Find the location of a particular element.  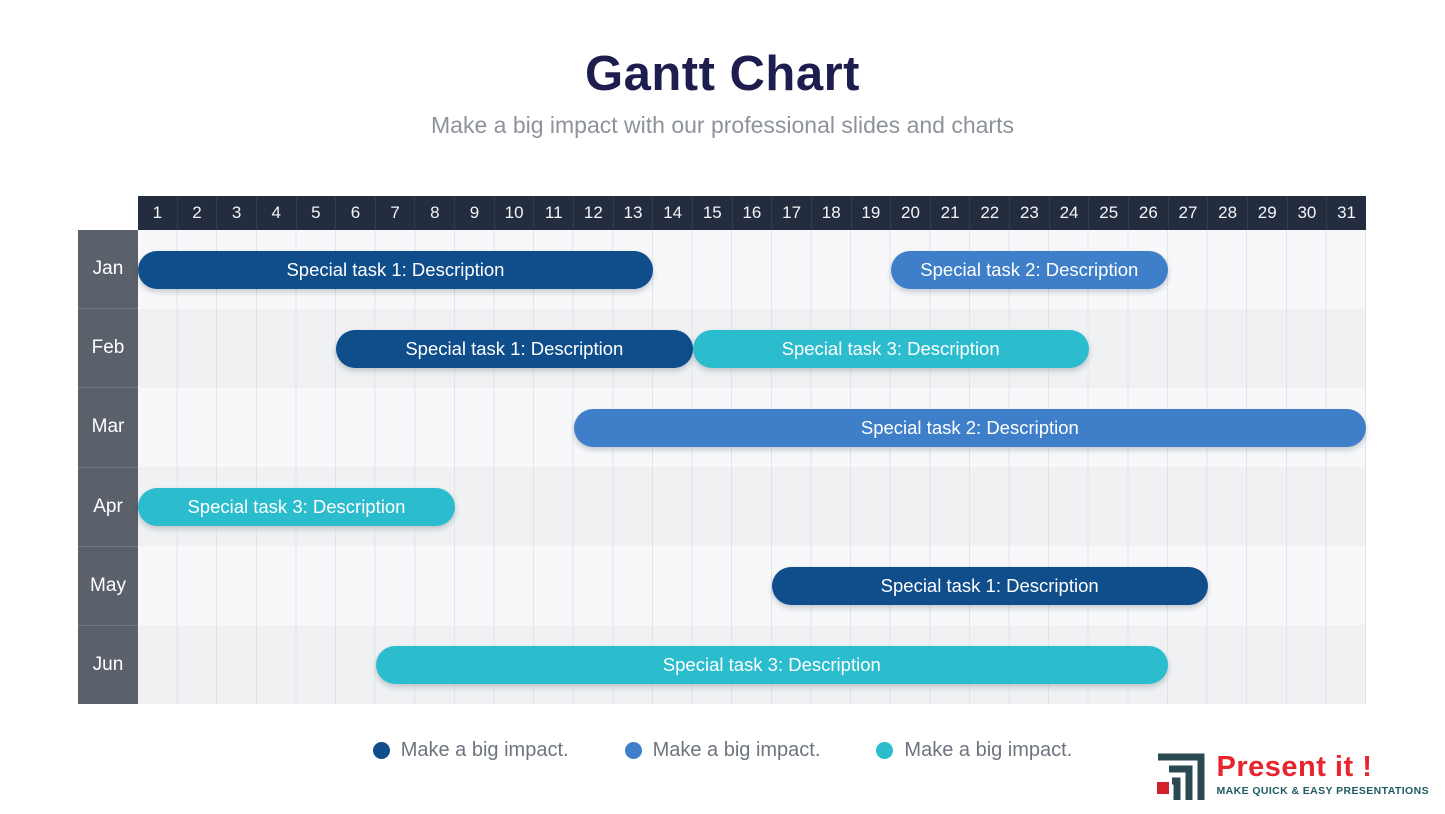

month-label-apr: Apr is located at coordinates (108, 506).